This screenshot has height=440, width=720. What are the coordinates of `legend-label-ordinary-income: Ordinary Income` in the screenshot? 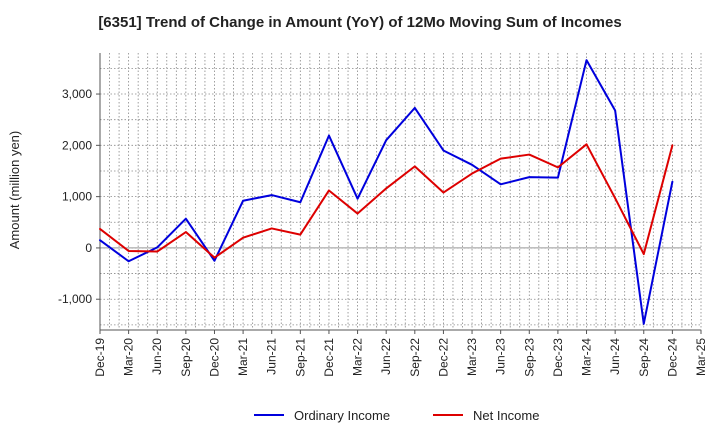 It's located at (342, 415).